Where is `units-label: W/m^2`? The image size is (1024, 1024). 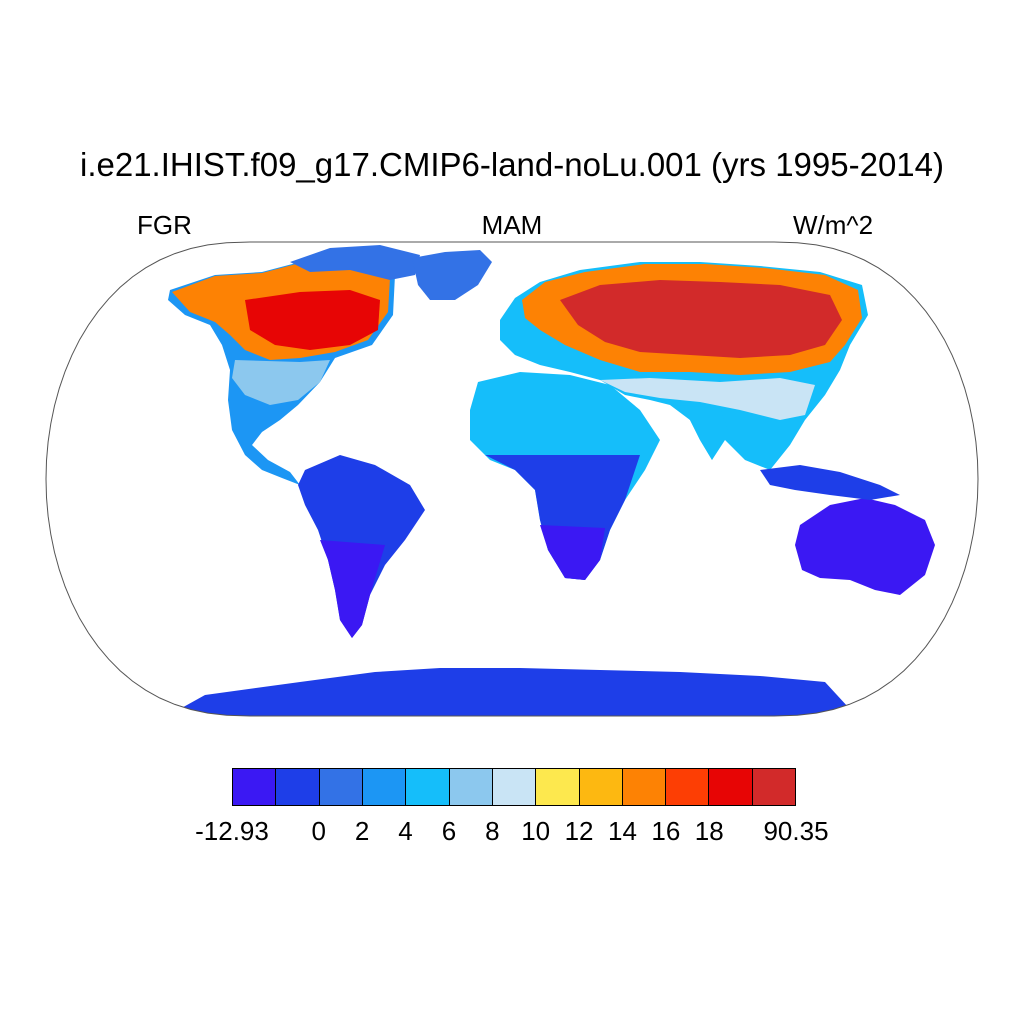 units-label: W/m^2 is located at coordinates (833, 225).